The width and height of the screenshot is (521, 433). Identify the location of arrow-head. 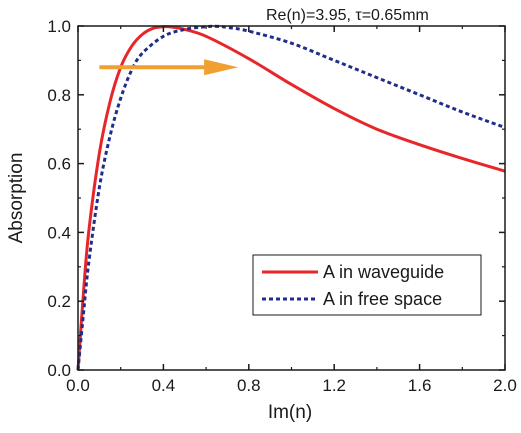
(221, 67).